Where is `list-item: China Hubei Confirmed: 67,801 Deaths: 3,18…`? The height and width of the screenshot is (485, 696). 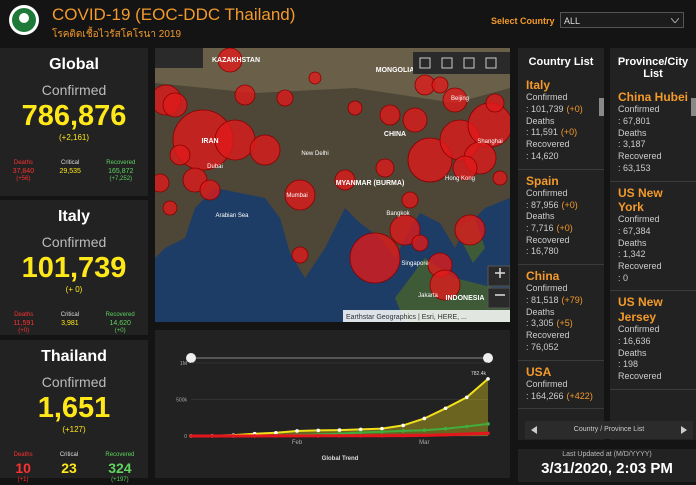
list-item: China Hubei Confirmed: 67,801 Deaths: 3,18… is located at coordinates (653, 134).